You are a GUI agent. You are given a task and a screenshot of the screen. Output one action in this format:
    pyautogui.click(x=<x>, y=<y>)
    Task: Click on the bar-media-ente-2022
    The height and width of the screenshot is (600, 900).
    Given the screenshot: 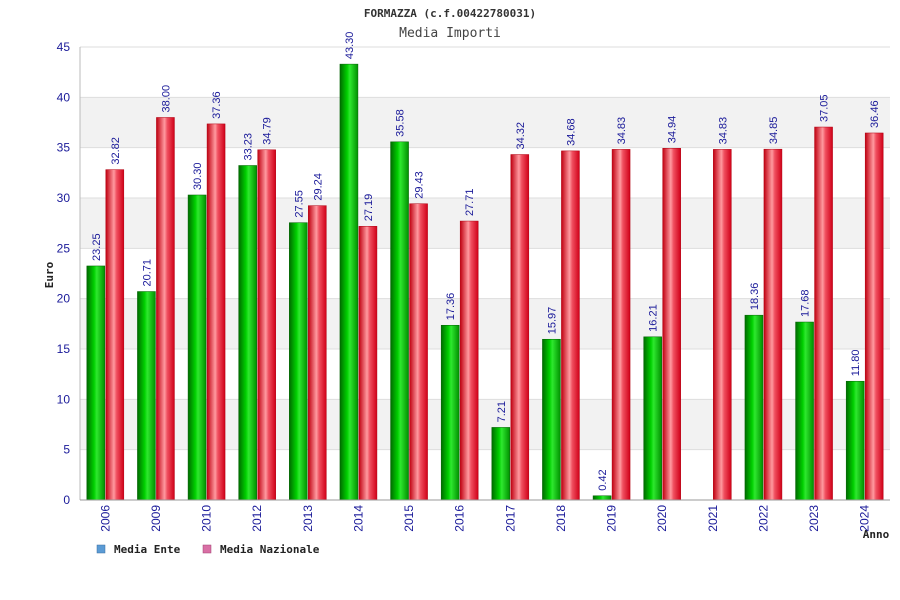 What is the action you would take?
    pyautogui.click(x=754, y=407)
    